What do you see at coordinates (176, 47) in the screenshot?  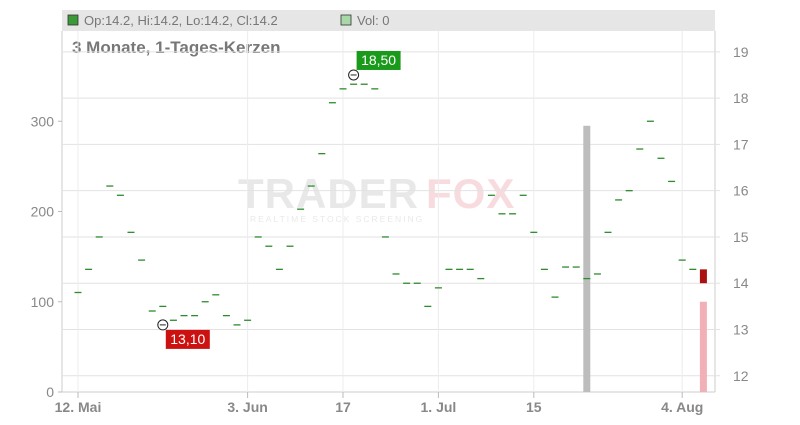 I see `chart-title: 3 Monate, 1-Tages-Kerzen` at bounding box center [176, 47].